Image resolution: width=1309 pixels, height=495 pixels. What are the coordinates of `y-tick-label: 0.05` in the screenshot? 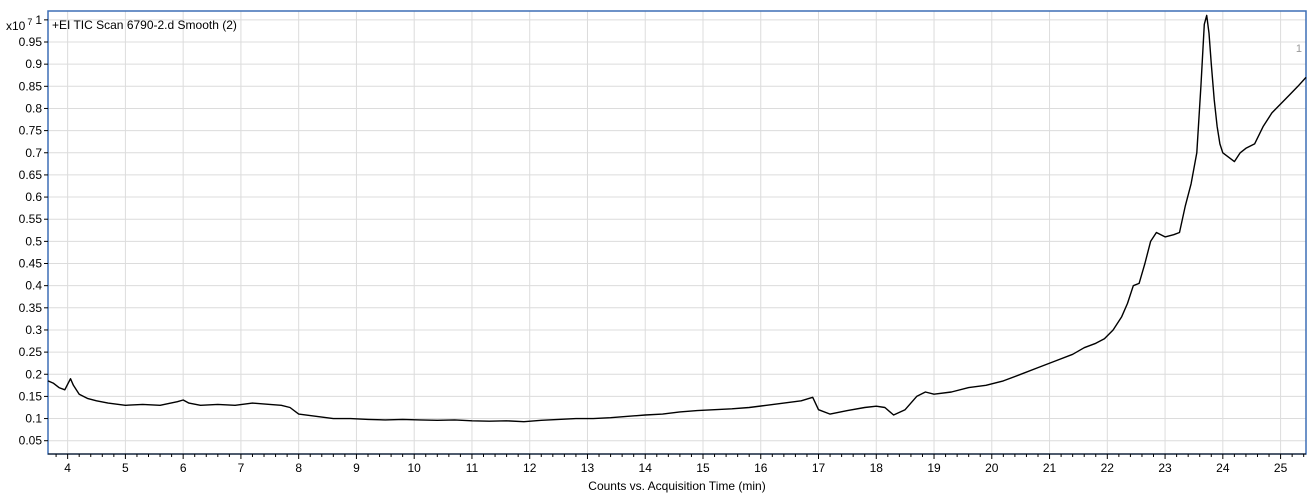 It's located at (31, 441).